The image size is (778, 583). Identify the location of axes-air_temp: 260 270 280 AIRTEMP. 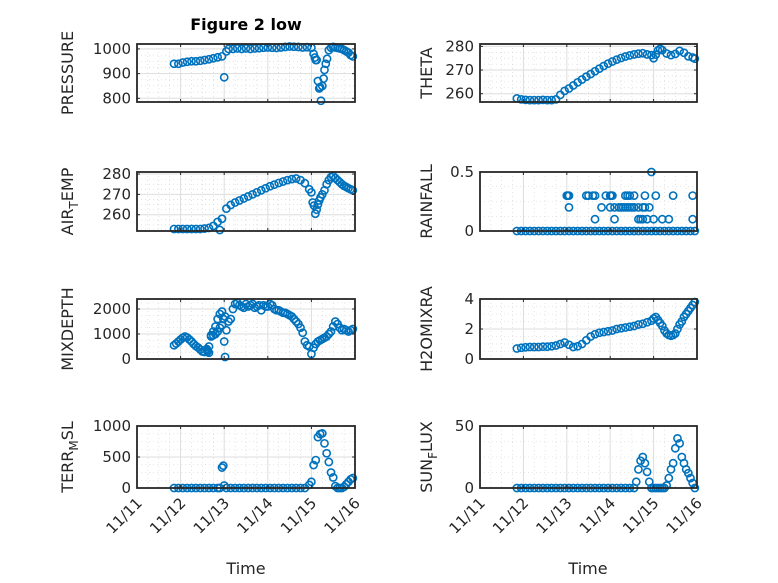
(208, 200).